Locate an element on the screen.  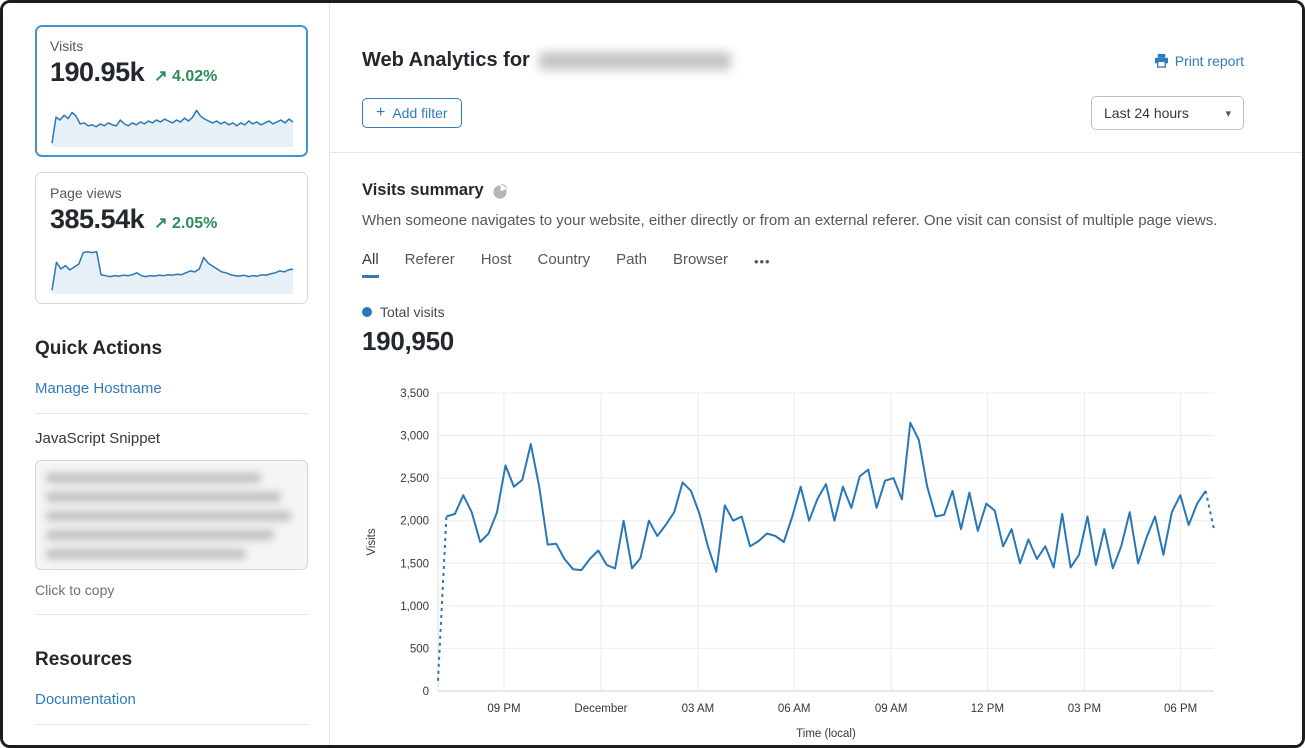
metric-label: Visits is located at coordinates (67, 46).